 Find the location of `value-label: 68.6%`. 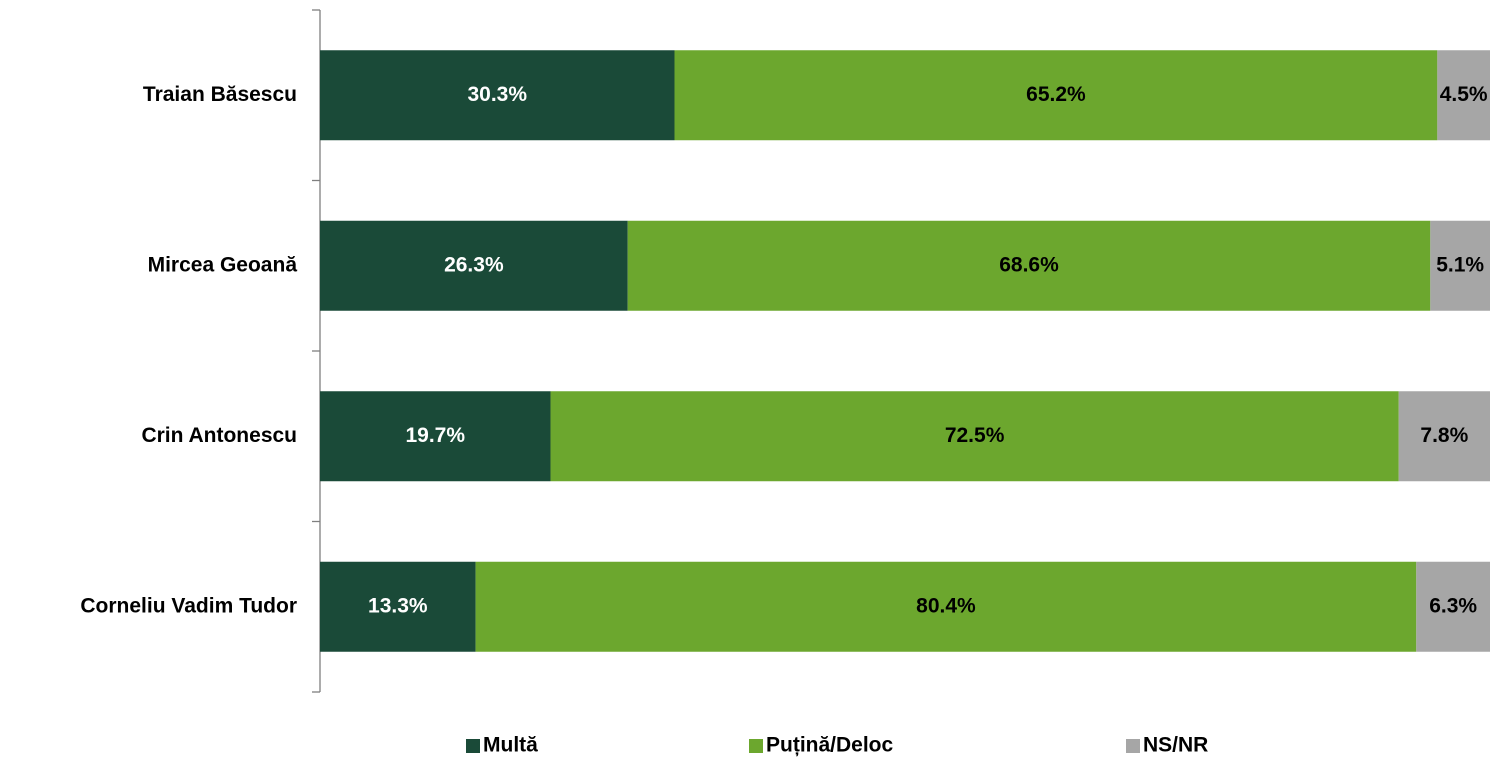

value-label: 68.6% is located at coordinates (1029, 264).